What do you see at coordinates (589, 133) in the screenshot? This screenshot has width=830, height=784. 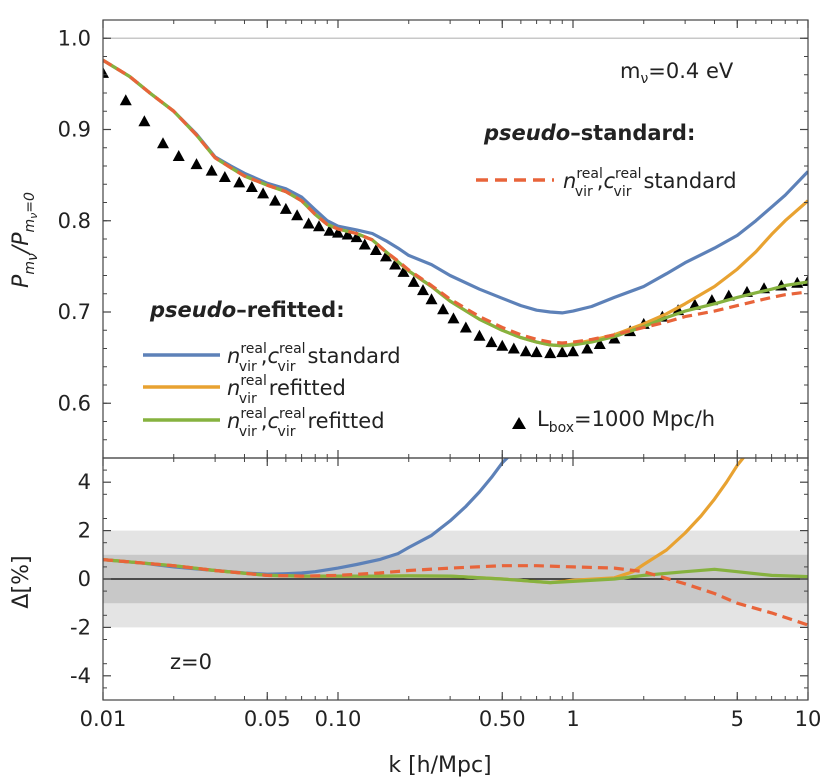 I see `pseudo-standard-header: pseudo–standard:` at bounding box center [589, 133].